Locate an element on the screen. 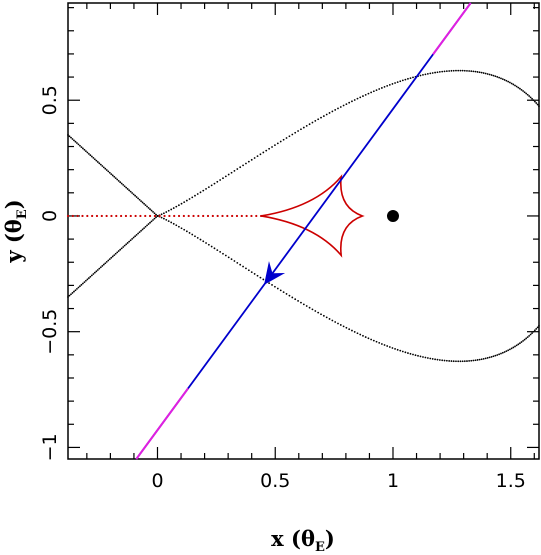 This screenshot has width=541, height=555. x-tick-label: 0.5 is located at coordinates (275, 481).